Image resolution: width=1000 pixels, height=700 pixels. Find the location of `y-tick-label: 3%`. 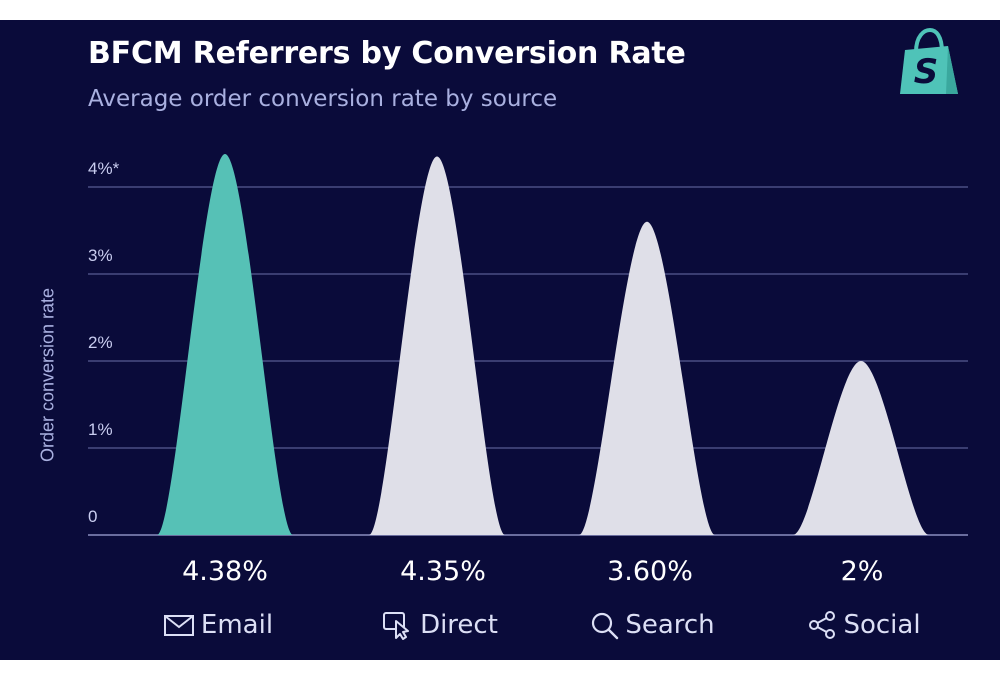

y-tick-label: 3% is located at coordinates (100, 255).